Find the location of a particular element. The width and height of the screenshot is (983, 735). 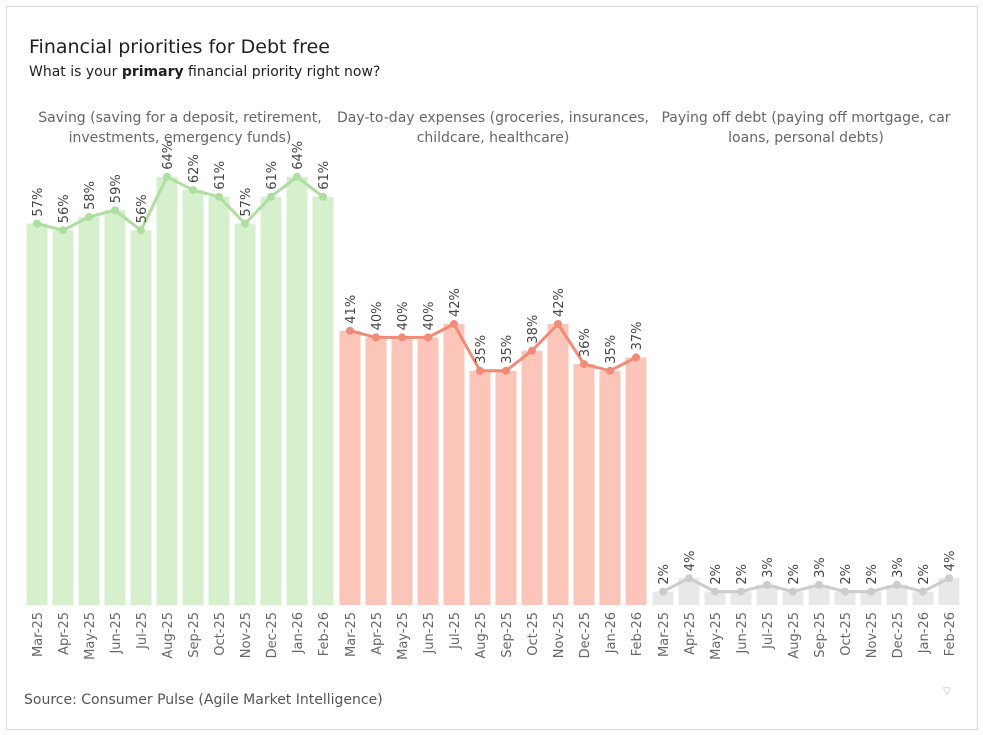

subtitle-prefix: What is your is located at coordinates (75, 72).